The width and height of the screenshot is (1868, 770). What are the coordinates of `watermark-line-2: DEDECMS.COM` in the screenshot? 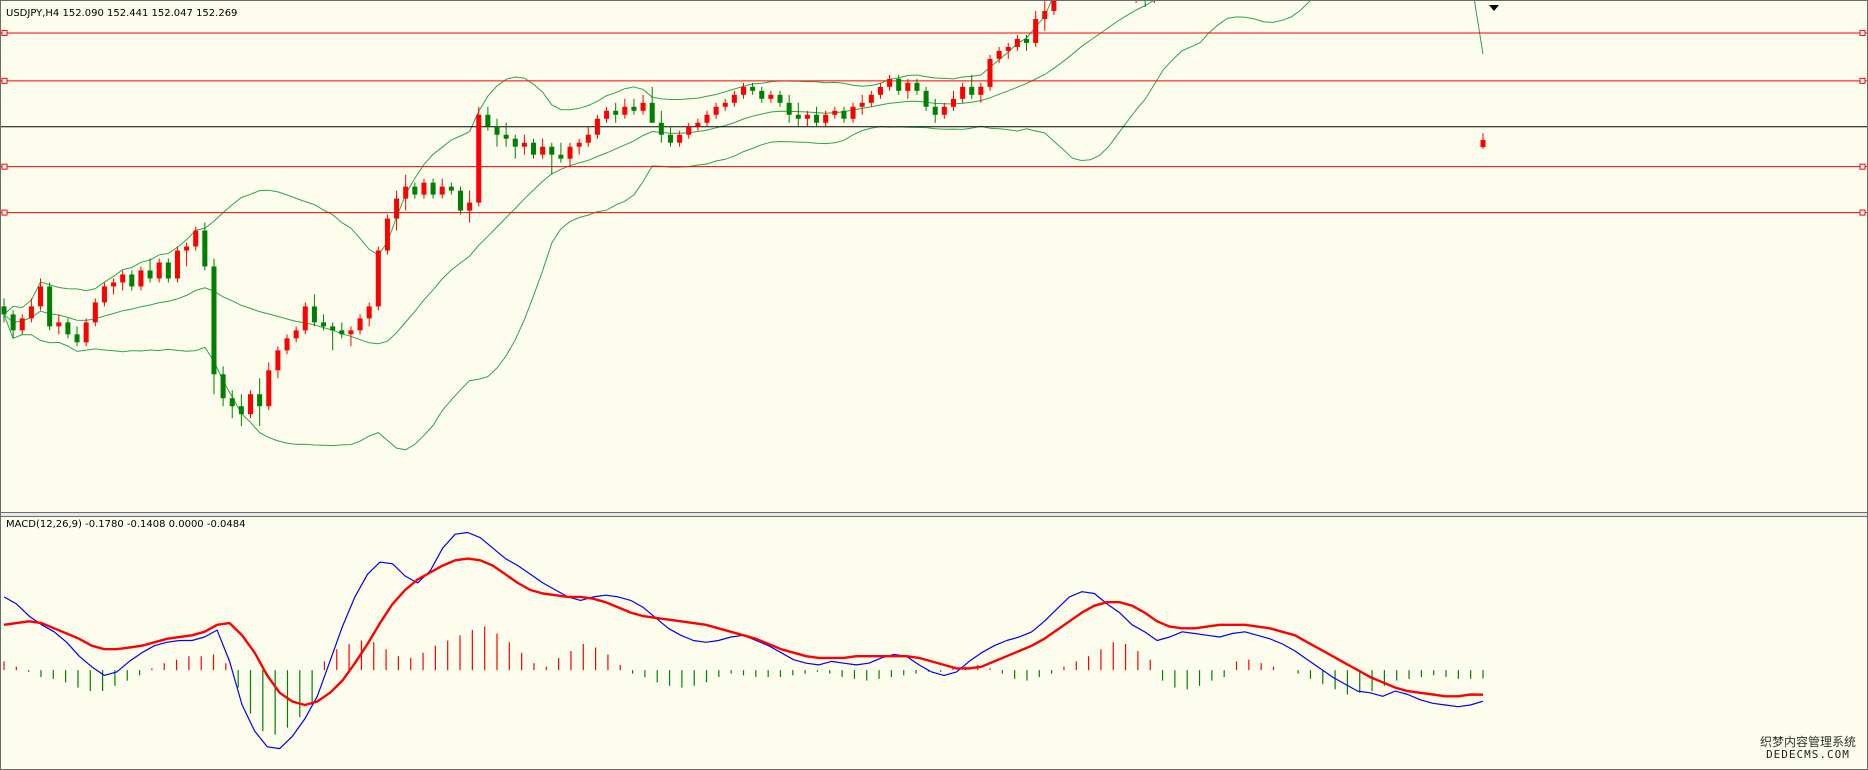 It's located at (1808, 755).